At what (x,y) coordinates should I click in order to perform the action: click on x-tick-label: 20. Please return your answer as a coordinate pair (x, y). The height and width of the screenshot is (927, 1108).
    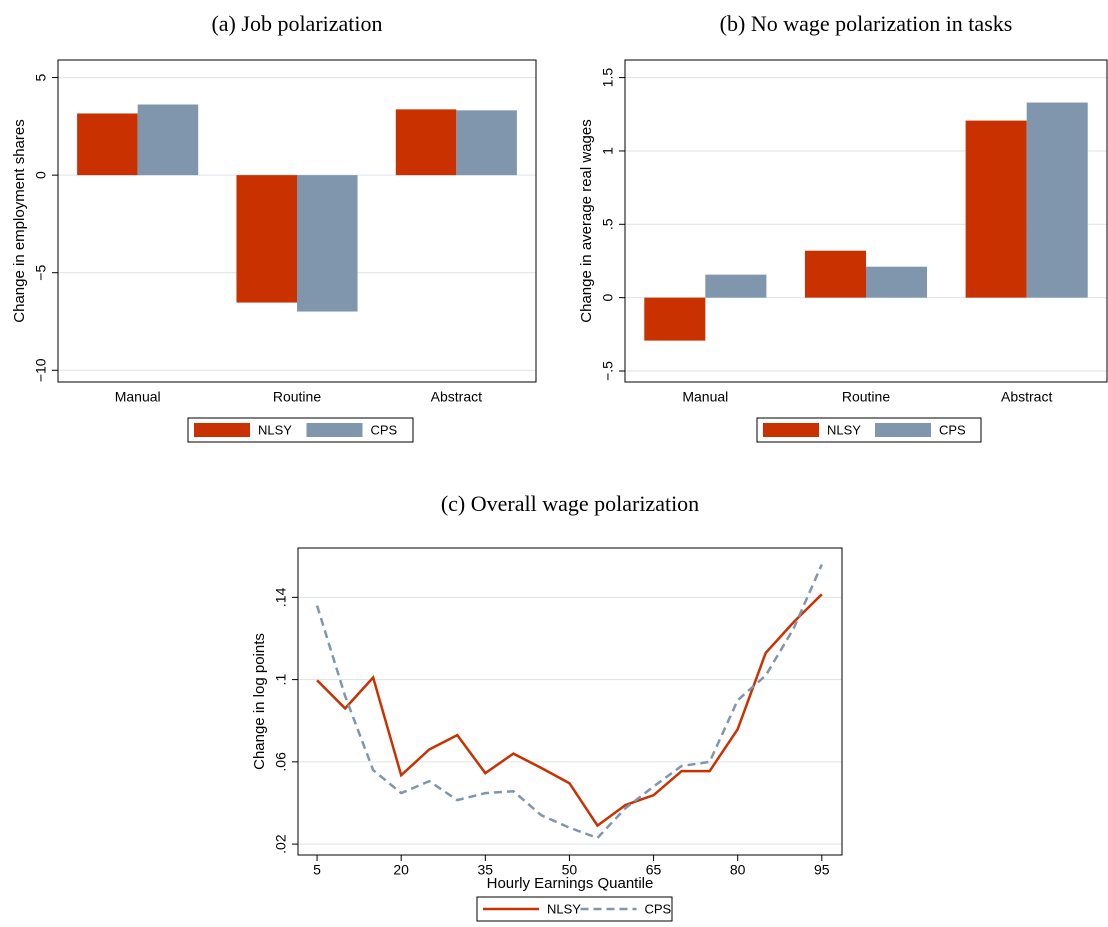
    Looking at the image, I should click on (401, 870).